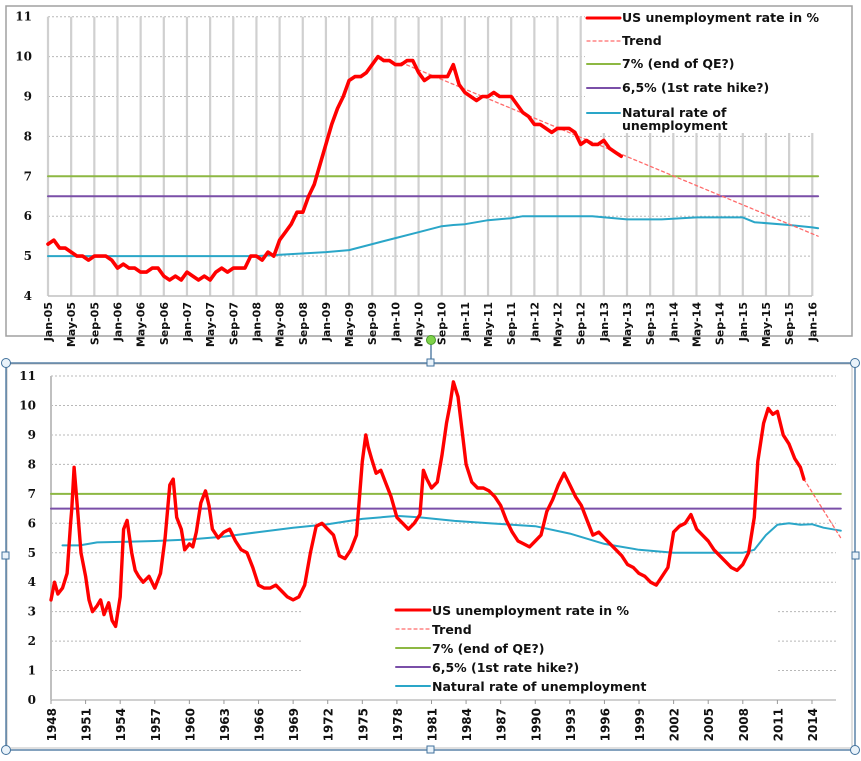  Describe the element at coordinates (32, 582) in the screenshot. I see `bottom-y-tick-label: 4` at that location.